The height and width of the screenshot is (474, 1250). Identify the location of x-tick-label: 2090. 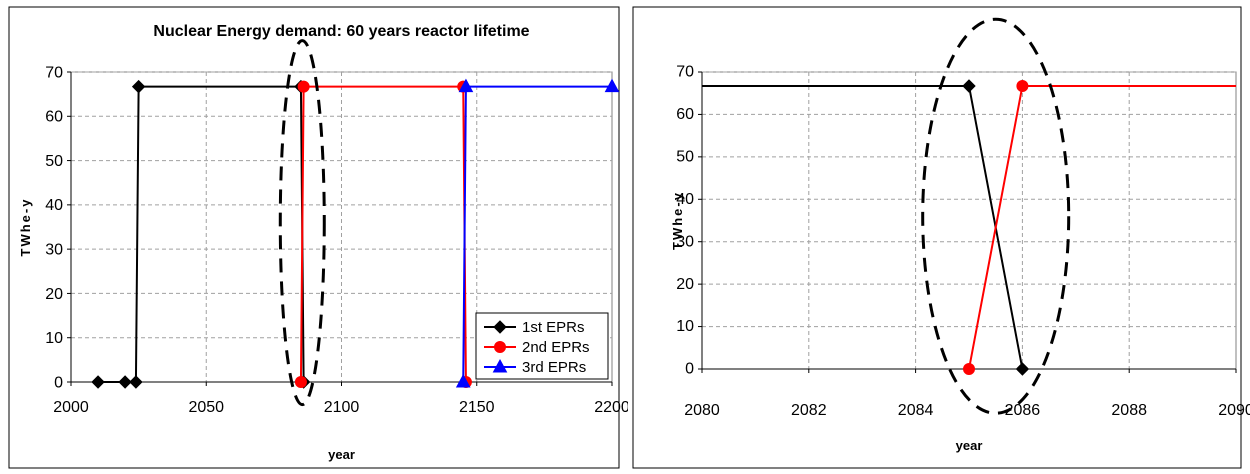
(1234, 410).